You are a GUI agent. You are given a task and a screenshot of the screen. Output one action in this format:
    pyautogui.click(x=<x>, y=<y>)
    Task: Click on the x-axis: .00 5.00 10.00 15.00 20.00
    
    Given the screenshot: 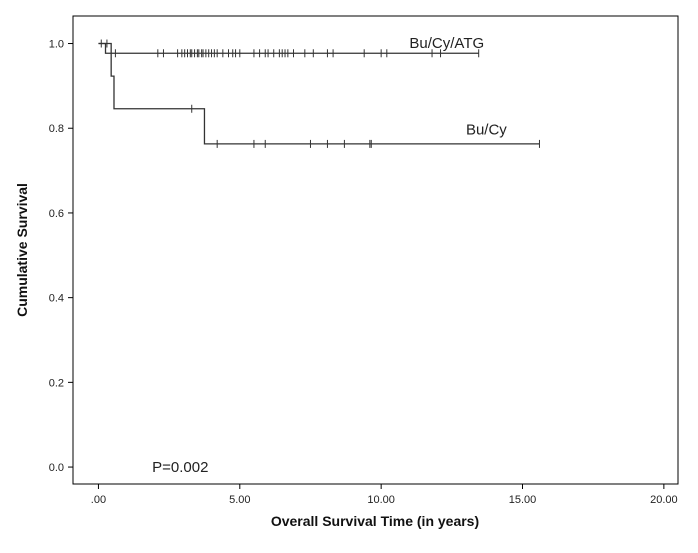 What is the action you would take?
    pyautogui.click(x=384, y=495)
    